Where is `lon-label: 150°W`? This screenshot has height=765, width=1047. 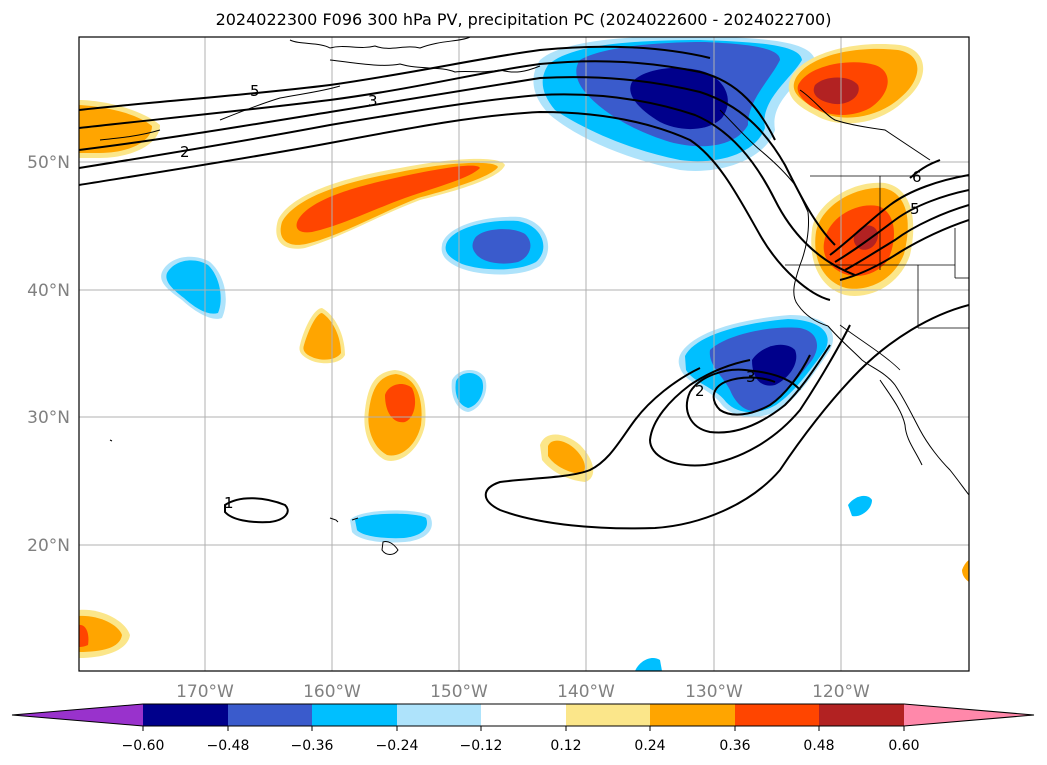
lon-label: 150°W is located at coordinates (459, 692).